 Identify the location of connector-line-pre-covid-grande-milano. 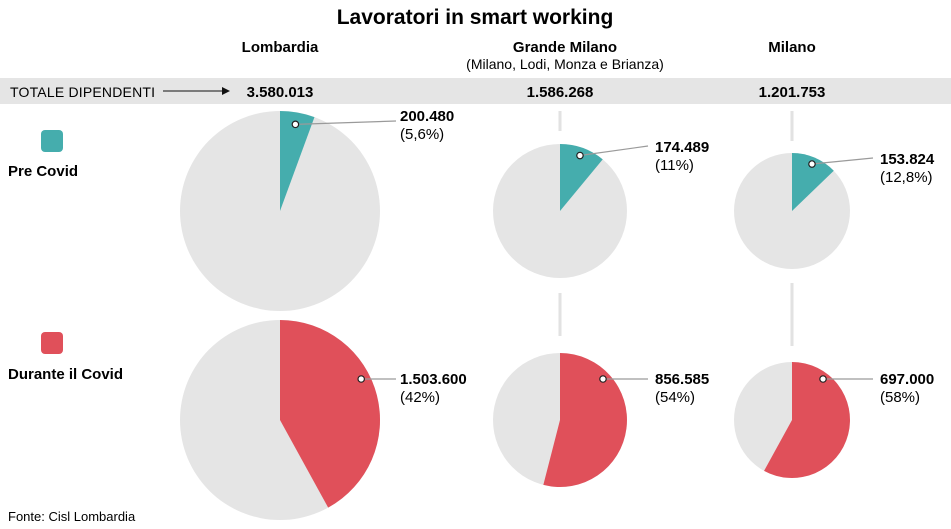
(614, 151).